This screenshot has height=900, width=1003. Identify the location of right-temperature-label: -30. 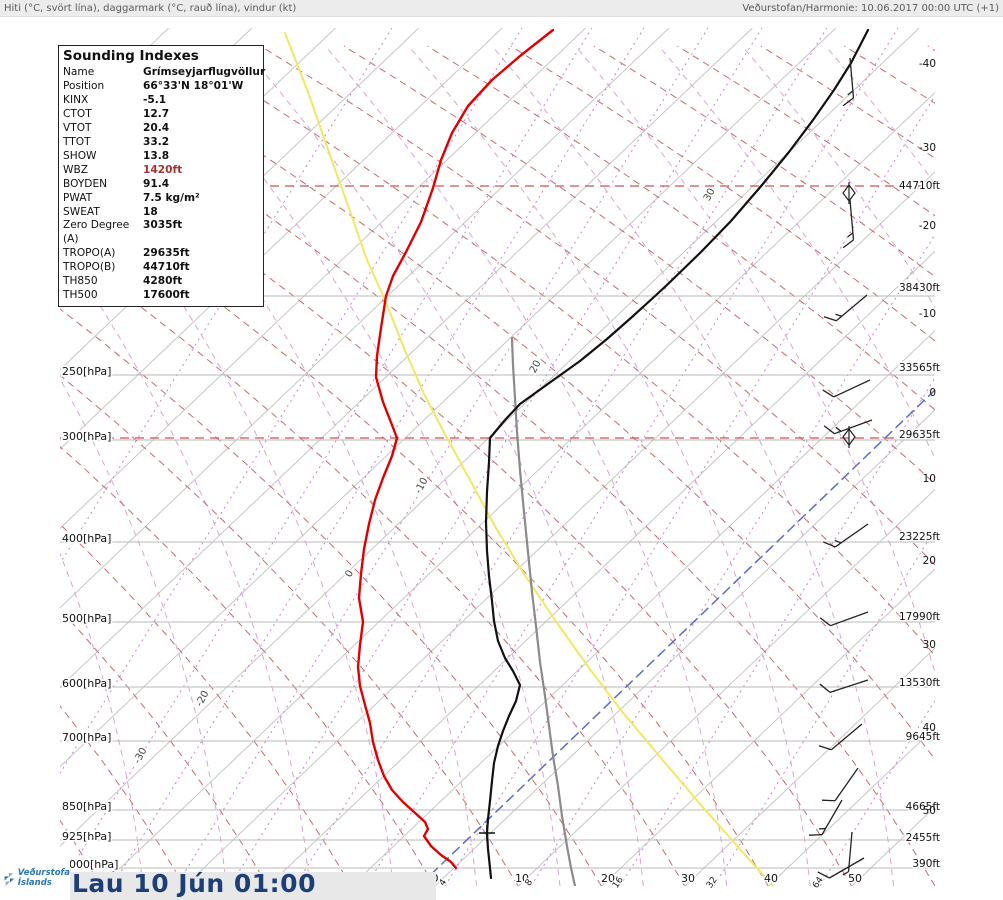
(927, 148).